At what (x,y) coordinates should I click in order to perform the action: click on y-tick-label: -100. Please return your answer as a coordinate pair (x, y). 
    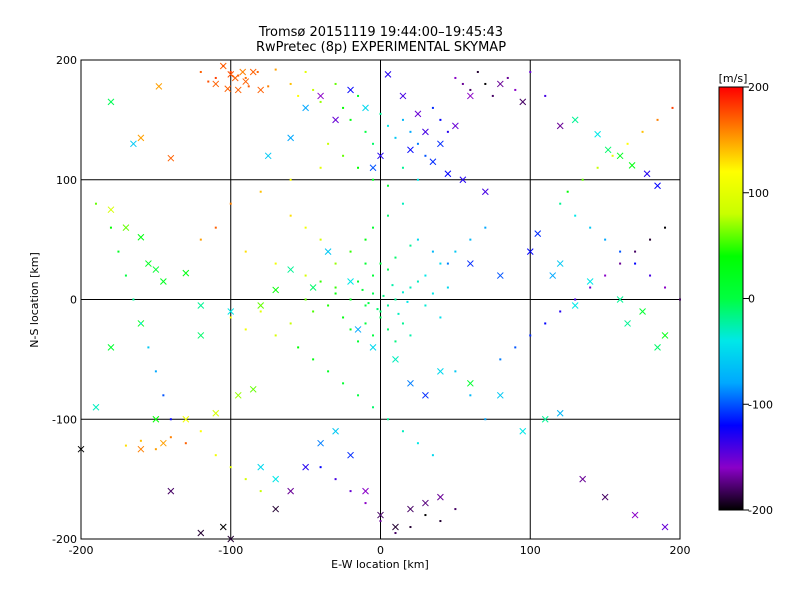
    Looking at the image, I should click on (64, 419).